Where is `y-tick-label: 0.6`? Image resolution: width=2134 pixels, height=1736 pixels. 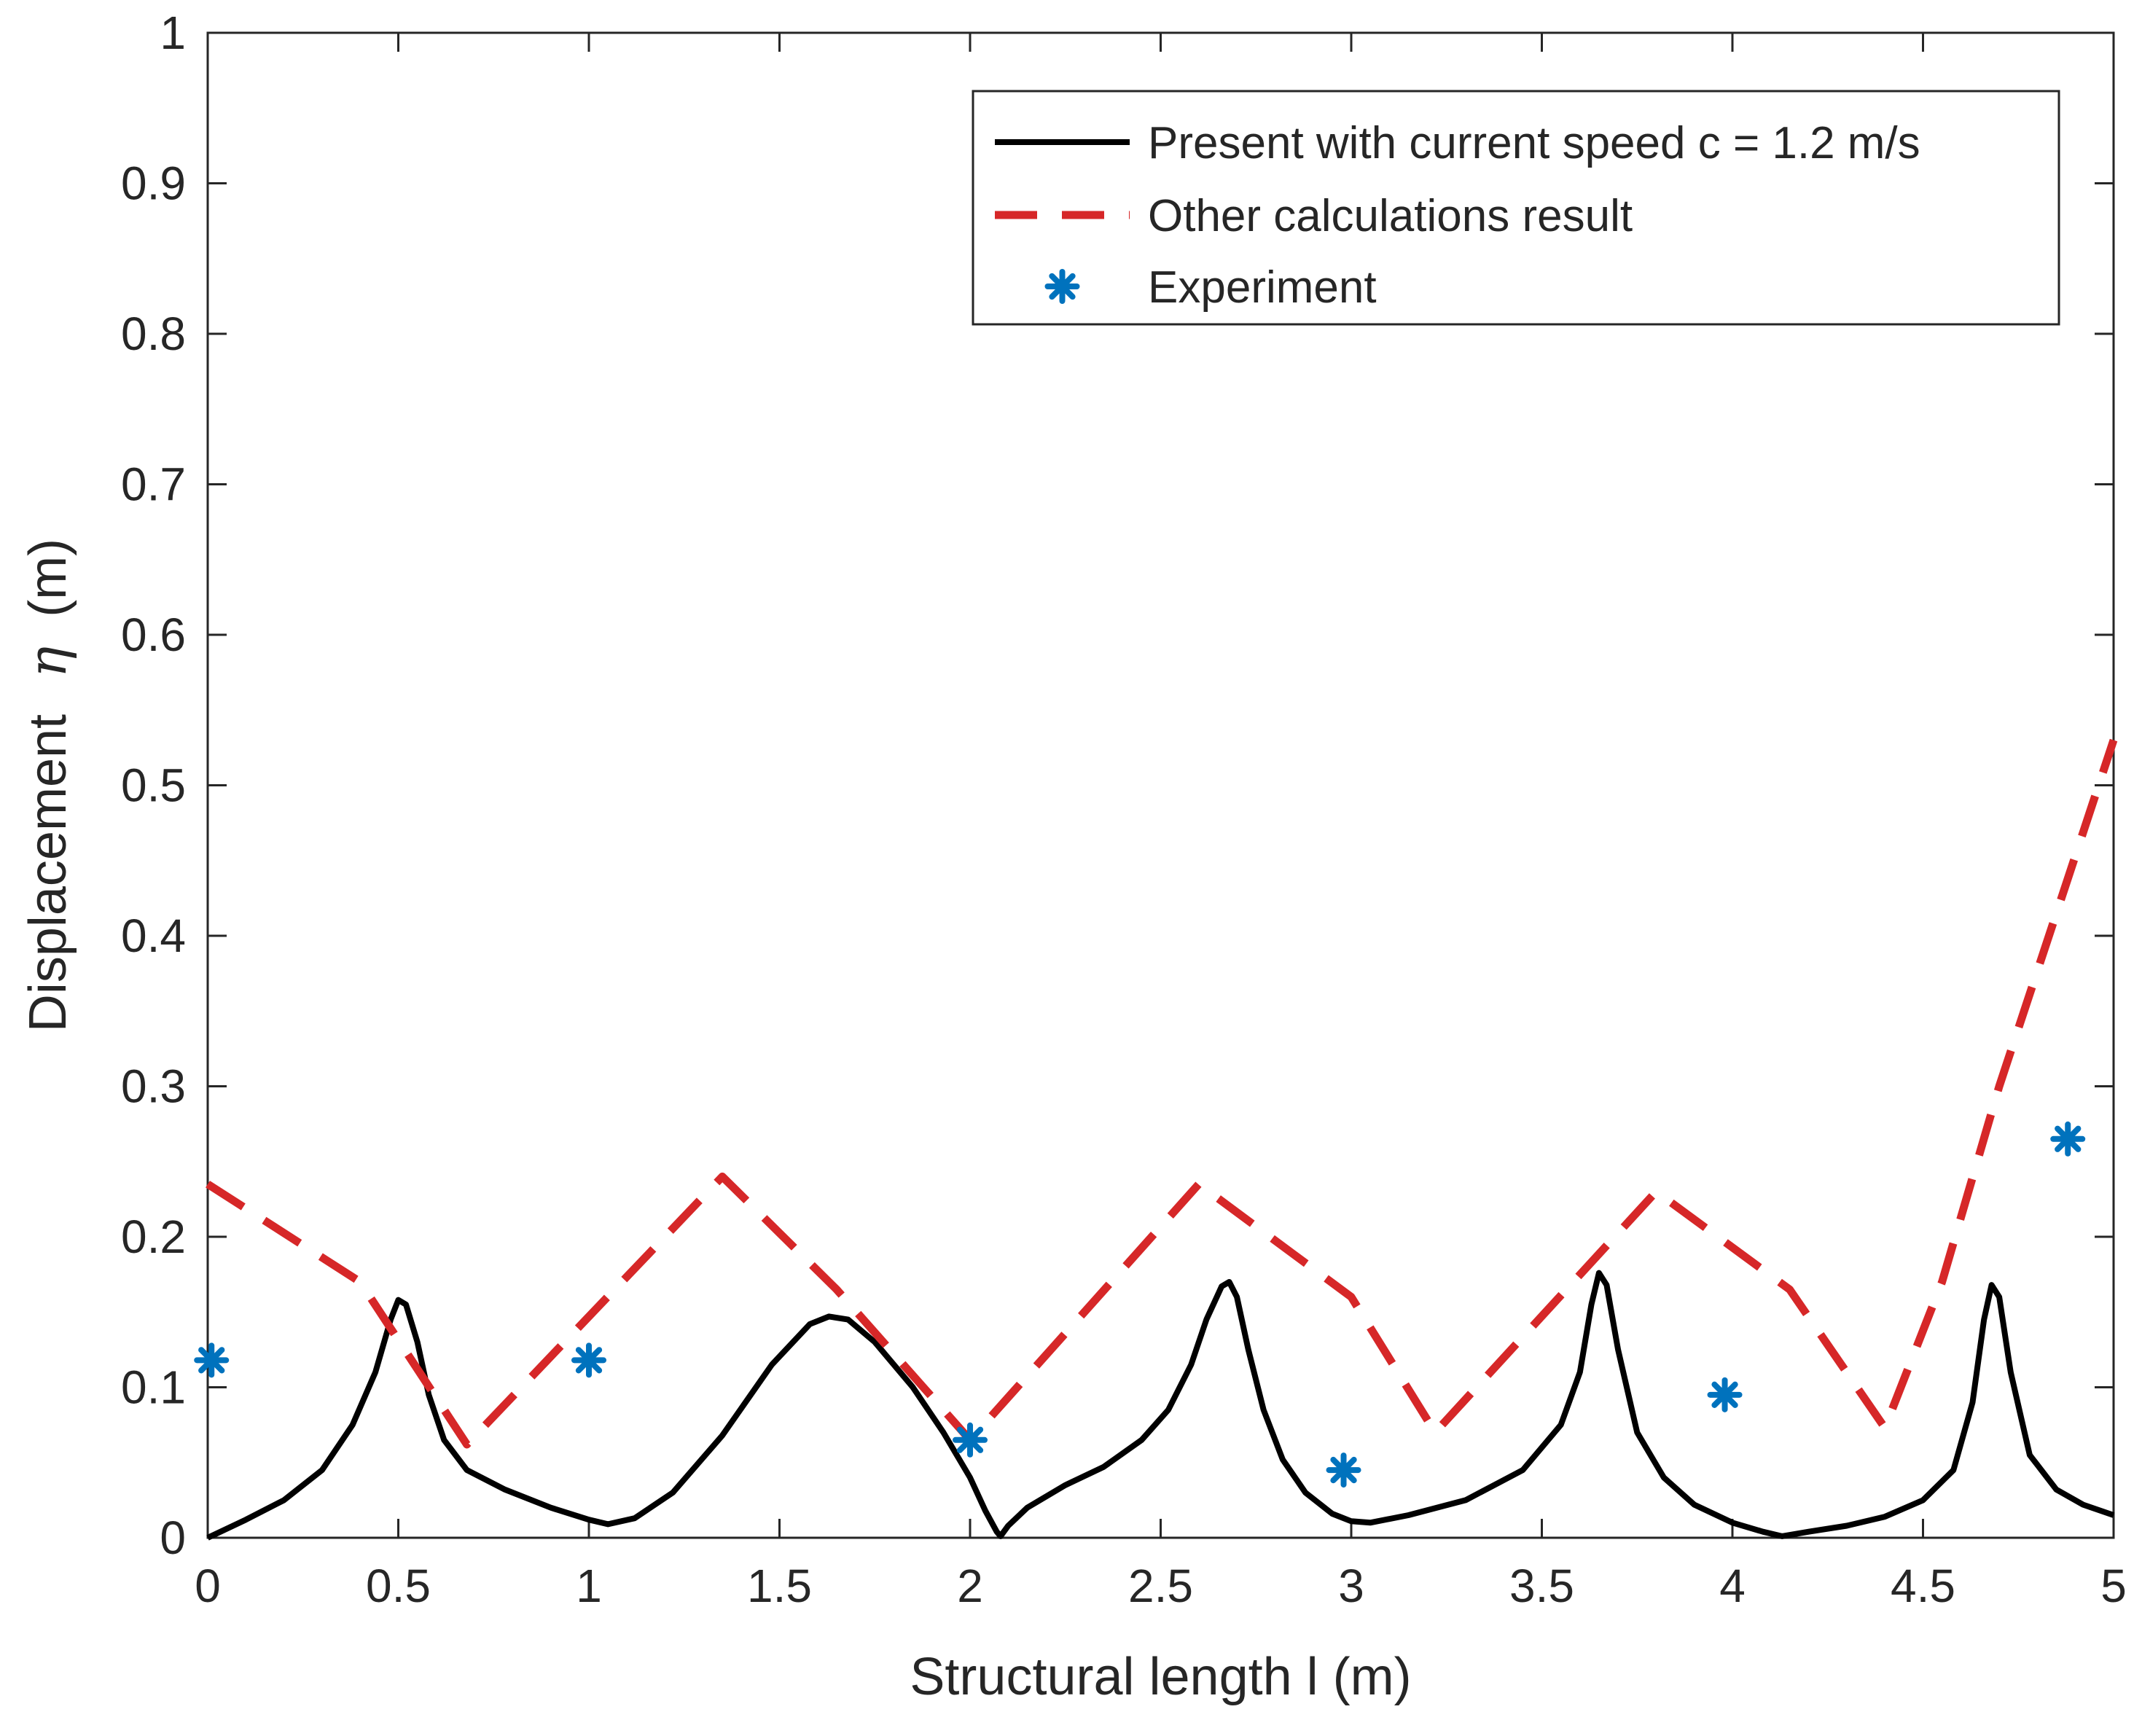
y-tick-label: 0.6 is located at coordinates (153, 635).